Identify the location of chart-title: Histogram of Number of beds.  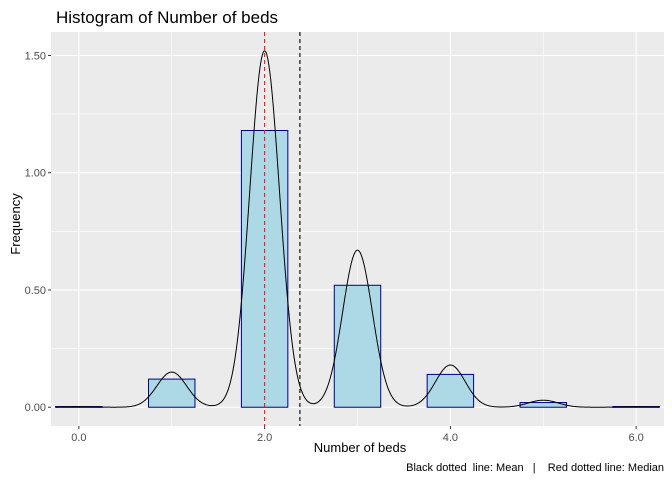
(167, 17).